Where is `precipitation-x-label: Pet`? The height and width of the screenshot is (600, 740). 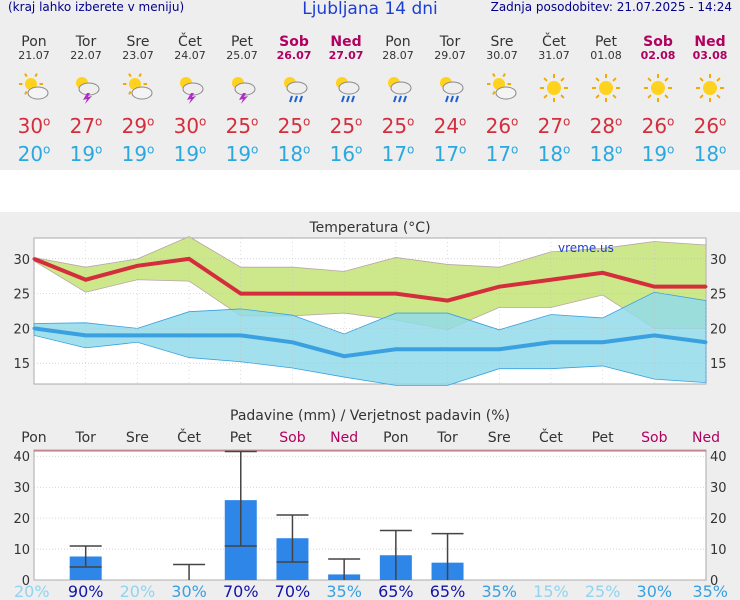 precipitation-x-label: Pet is located at coordinates (603, 438).